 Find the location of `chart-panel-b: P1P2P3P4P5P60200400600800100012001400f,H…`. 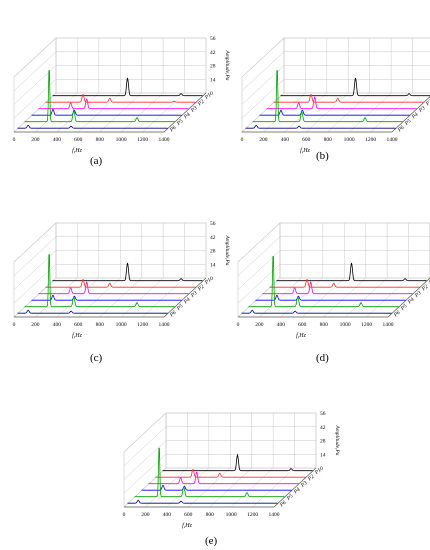

chart-panel-b: P1P2P3P4P5P60200400600800100012001400f,H… is located at coordinates (333, 90).